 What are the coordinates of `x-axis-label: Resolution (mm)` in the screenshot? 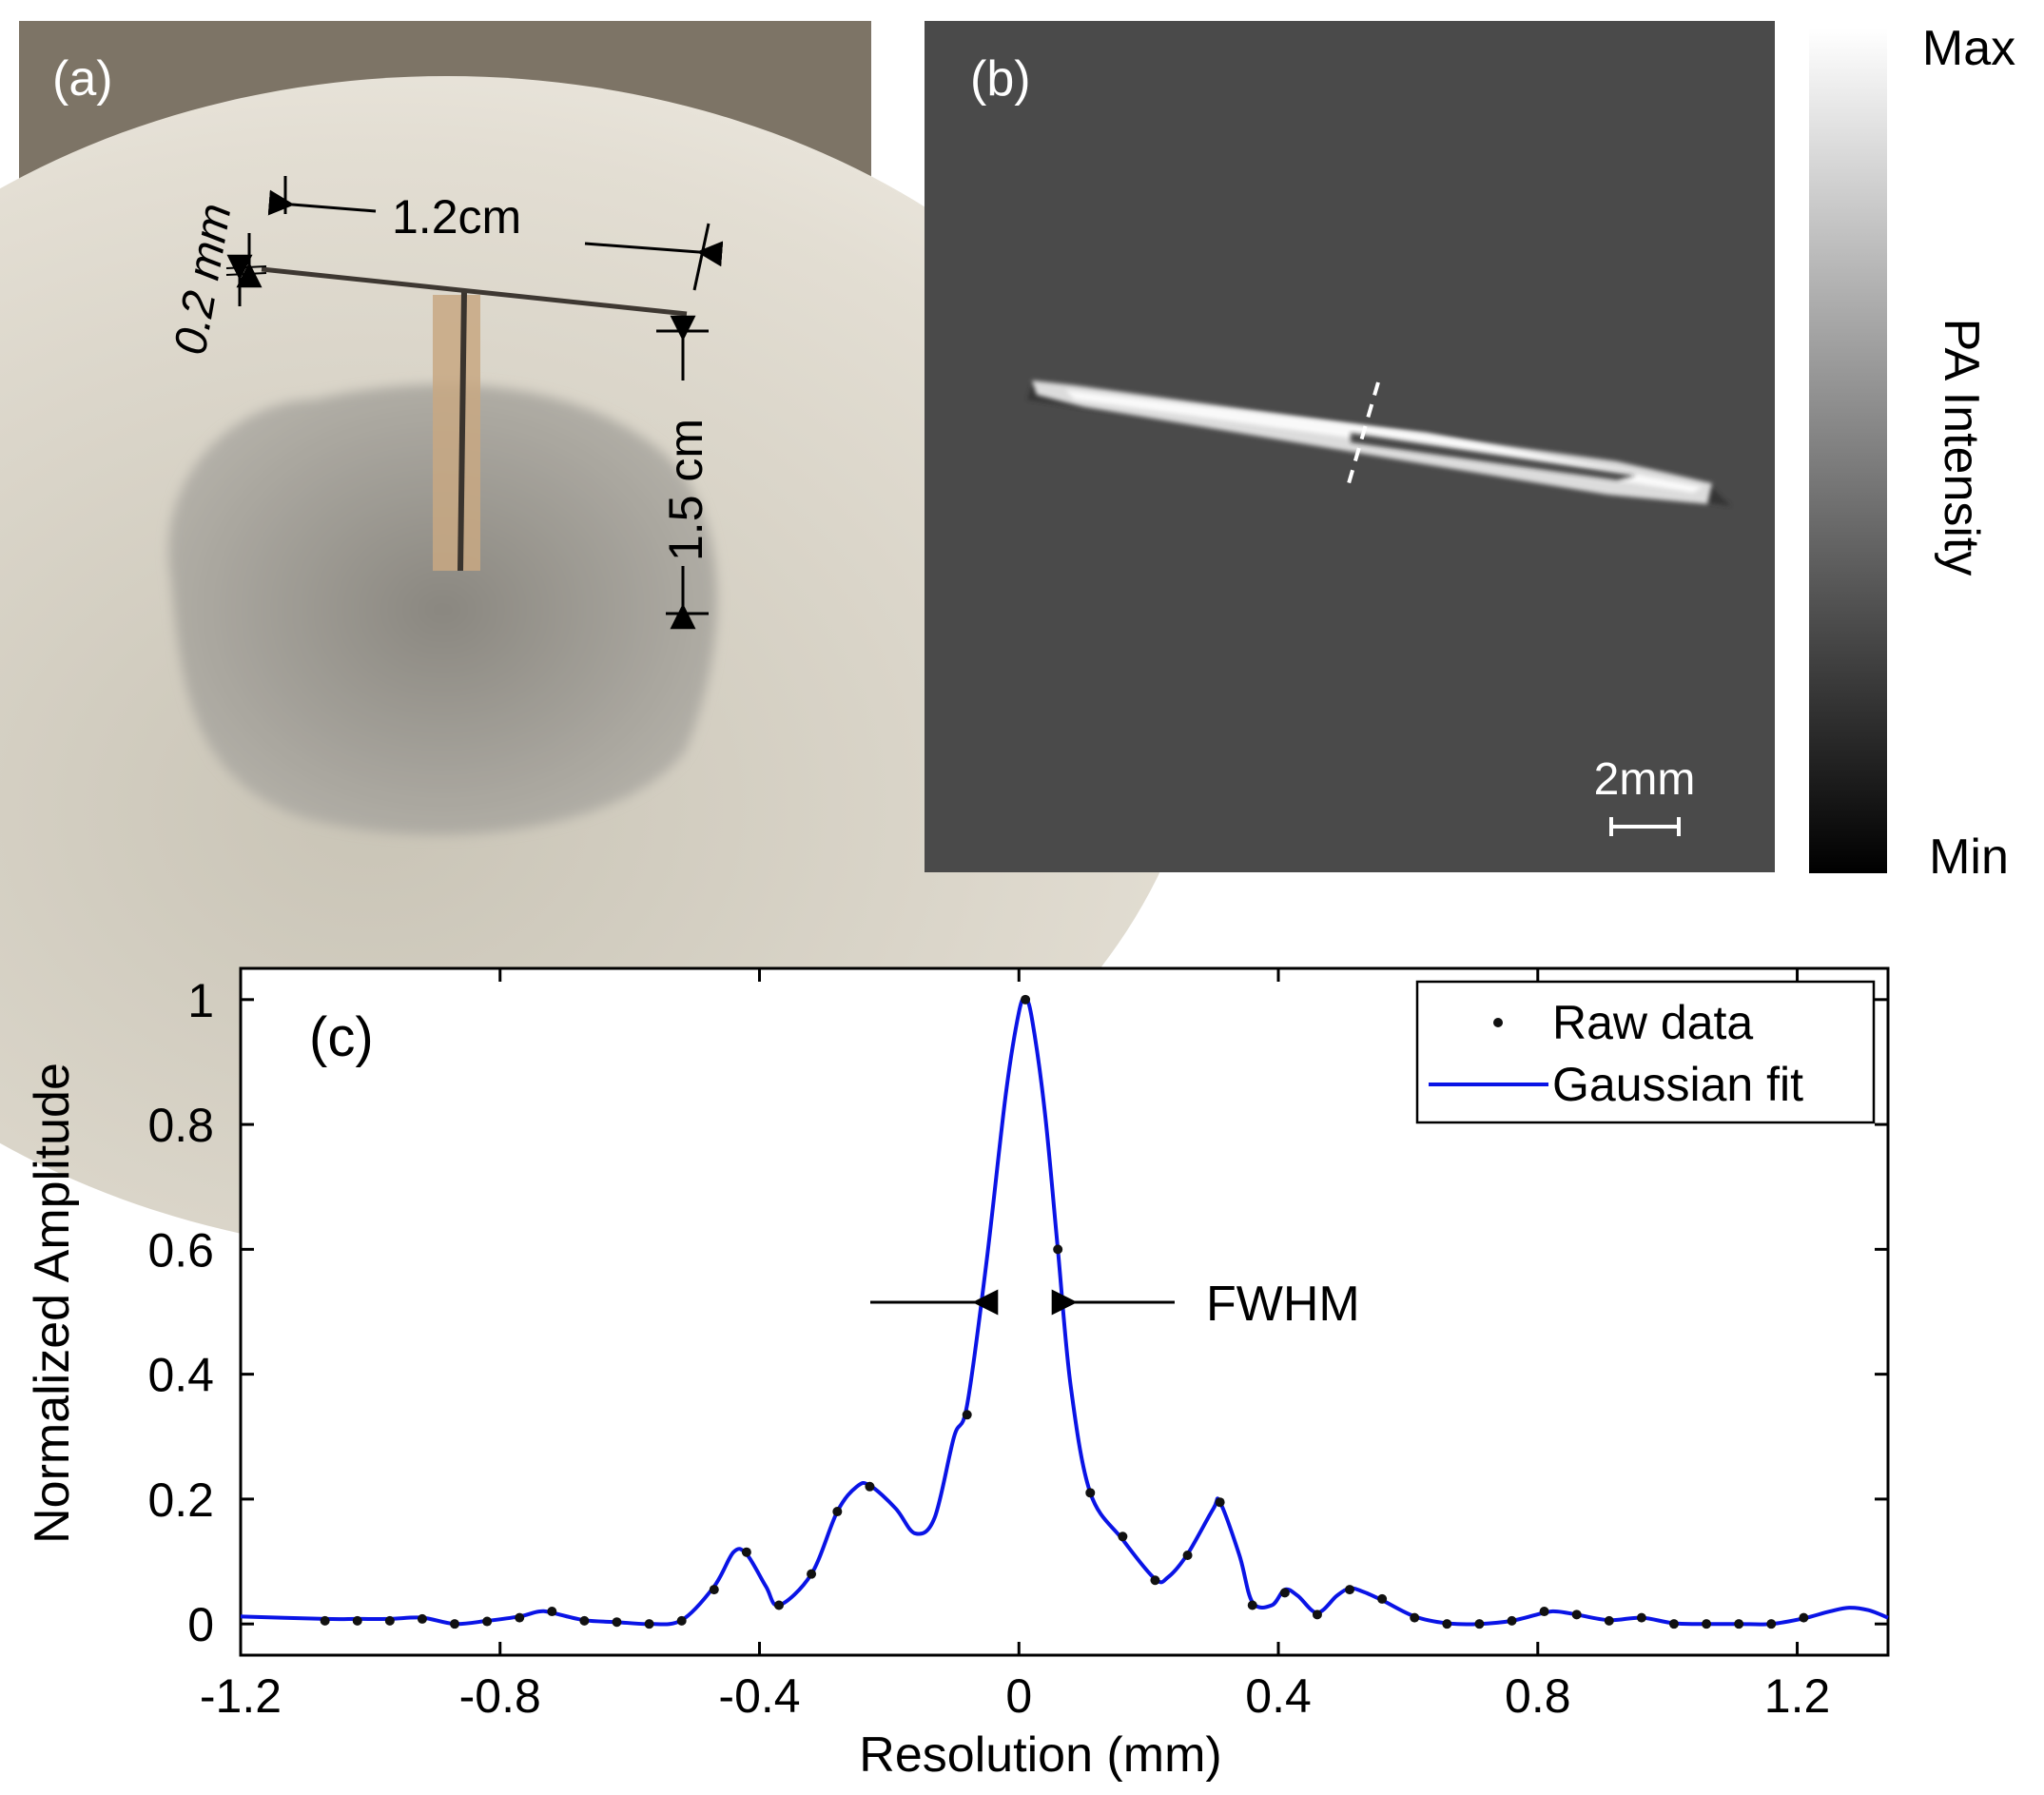 It's located at (1040, 1755).